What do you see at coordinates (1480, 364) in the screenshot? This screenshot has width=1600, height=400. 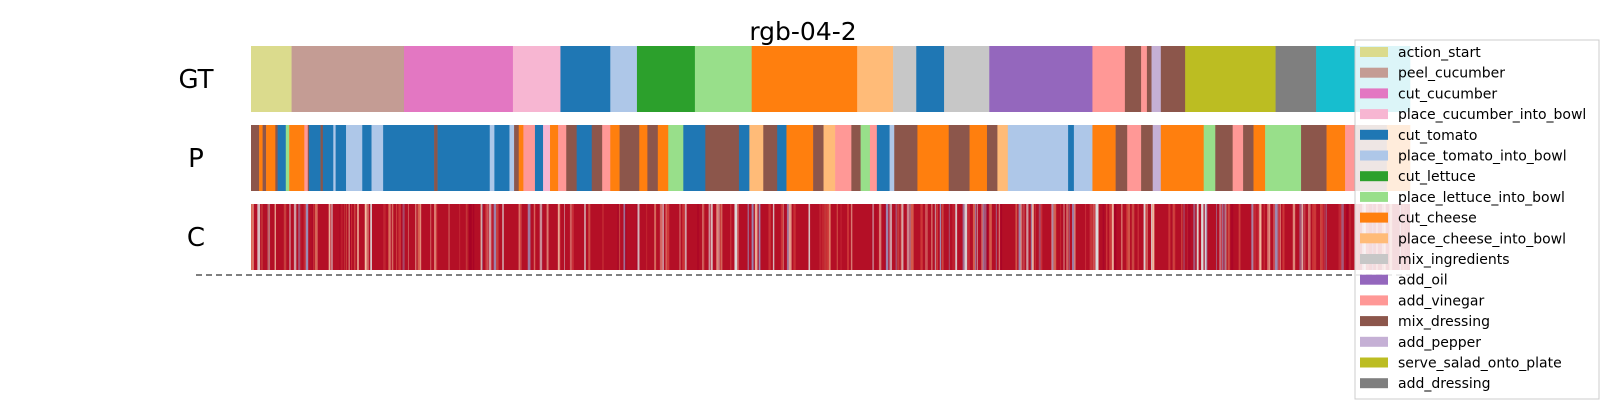 I see `legend-label-serve-salad-onto-plate: serve_salad_onto_plate` at bounding box center [1480, 364].